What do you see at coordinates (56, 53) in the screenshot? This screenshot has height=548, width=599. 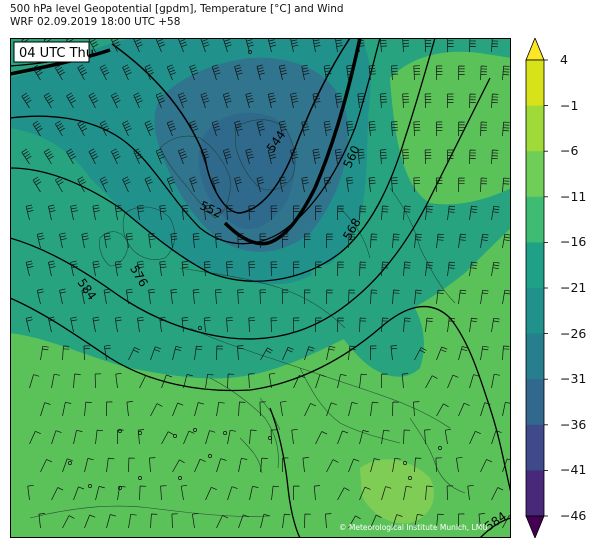 I see `time-label: 04 UTC Thu` at bounding box center [56, 53].